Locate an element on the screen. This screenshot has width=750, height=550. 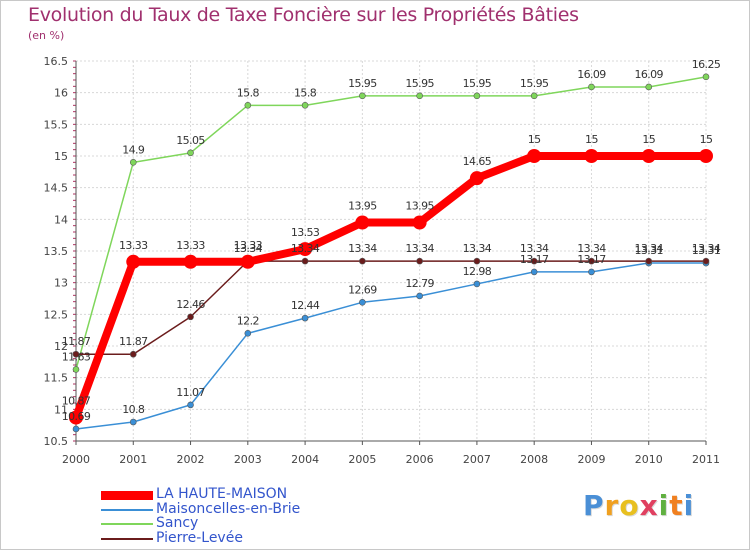
data-label-sancy: 15.05 is located at coordinates (190, 140).